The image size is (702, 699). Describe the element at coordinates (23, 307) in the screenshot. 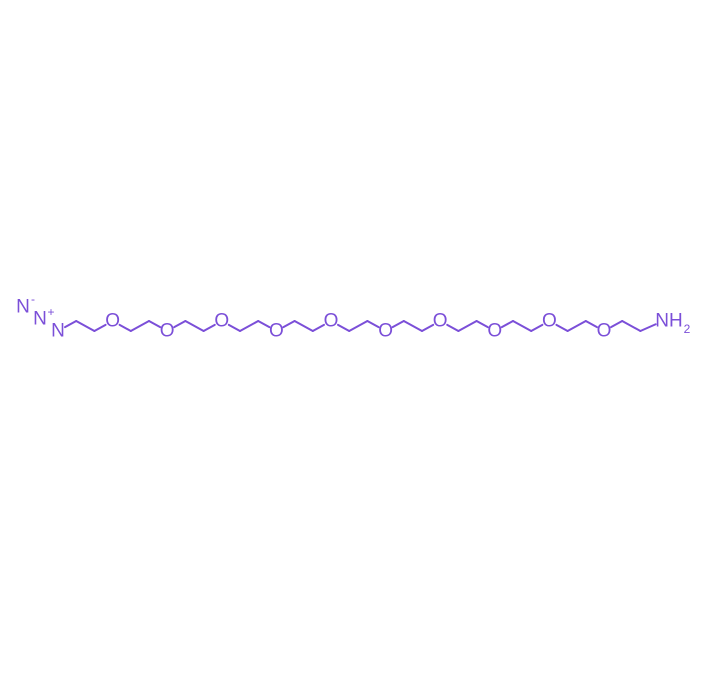

I see `azide-n1: N` at that location.